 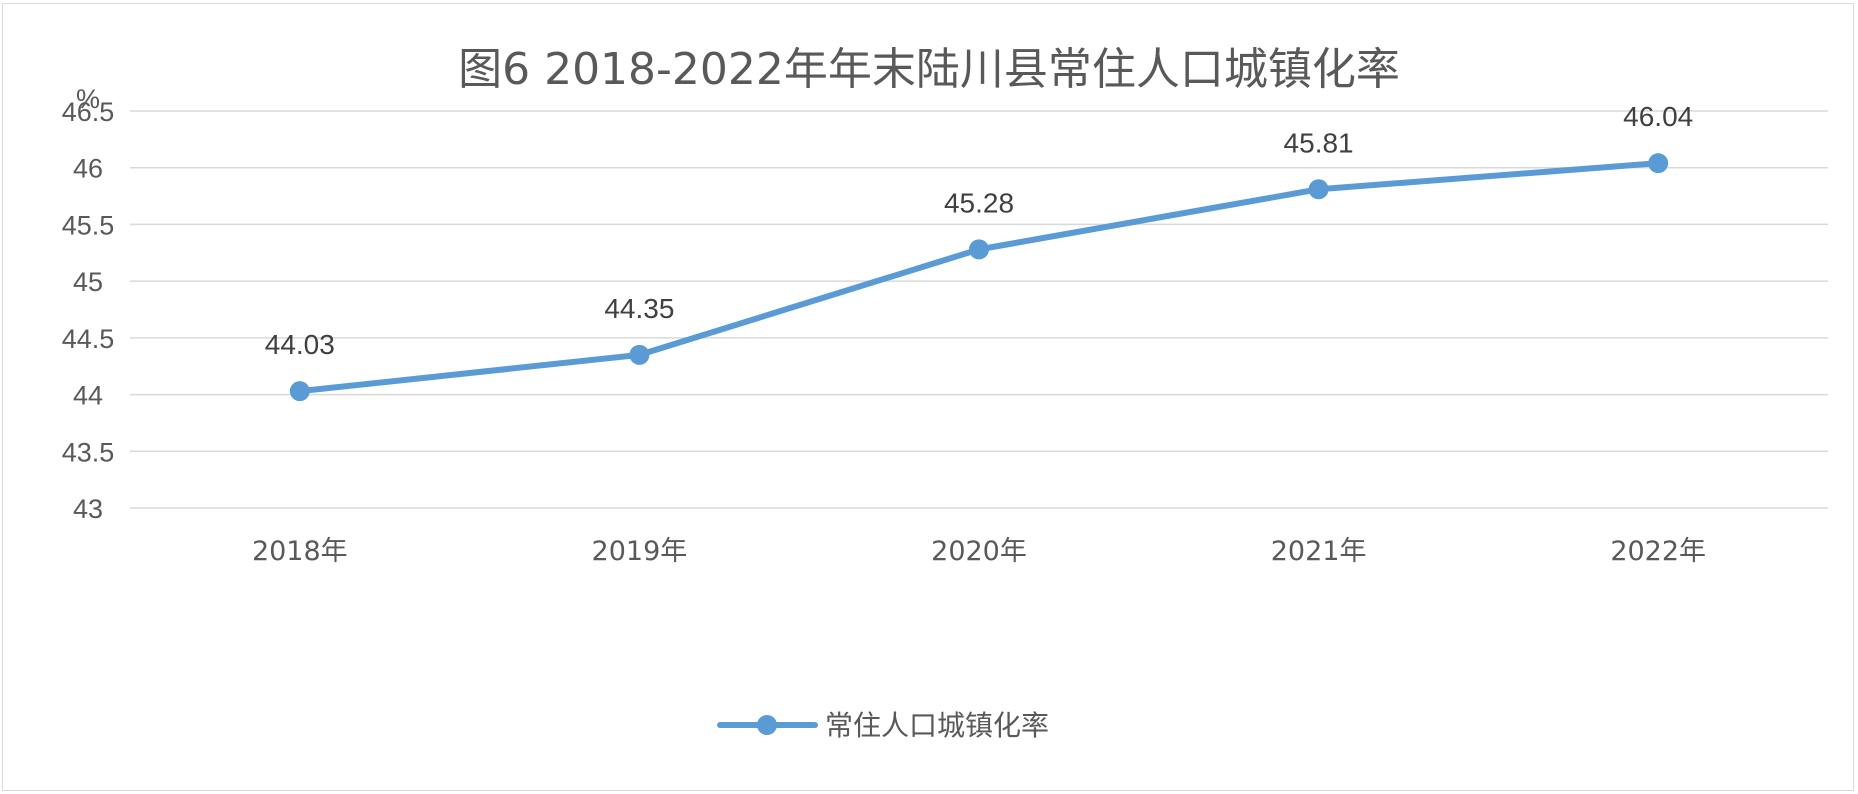 What do you see at coordinates (88, 452) in the screenshot?
I see `y-tick-label: 43.5` at bounding box center [88, 452].